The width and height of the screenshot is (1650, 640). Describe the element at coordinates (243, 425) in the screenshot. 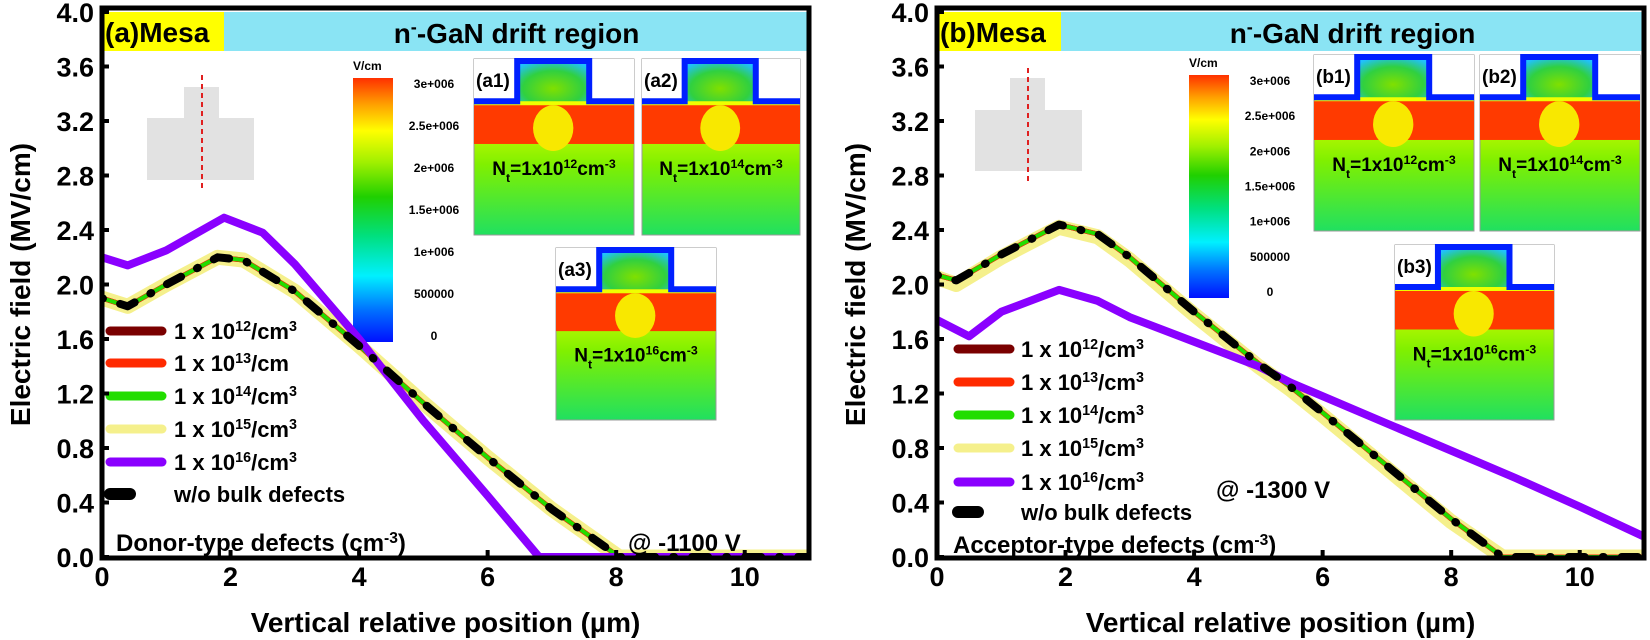

I see `legend-exponent: 15` at that location.